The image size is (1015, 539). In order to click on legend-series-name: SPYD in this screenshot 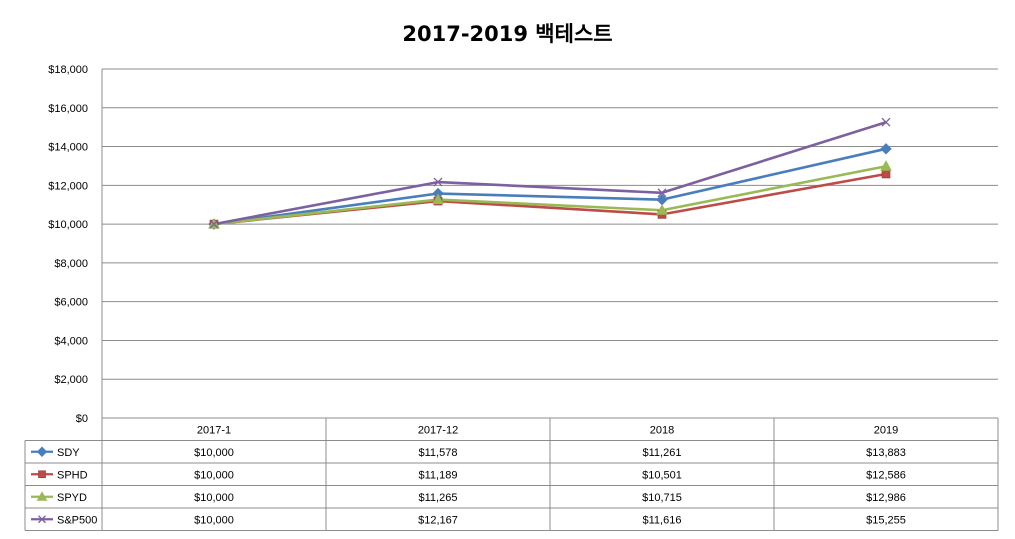, I will do `click(72, 498)`.